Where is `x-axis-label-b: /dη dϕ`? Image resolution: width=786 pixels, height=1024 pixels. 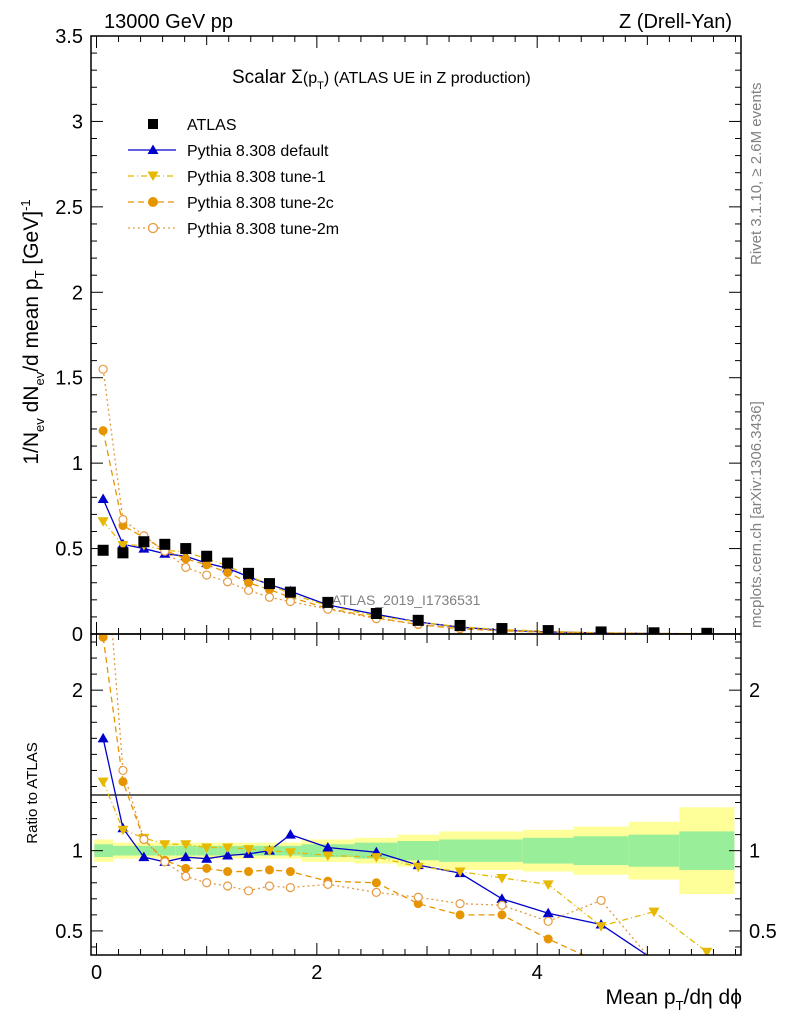 x-axis-label-b: /dη dϕ is located at coordinates (713, 997).